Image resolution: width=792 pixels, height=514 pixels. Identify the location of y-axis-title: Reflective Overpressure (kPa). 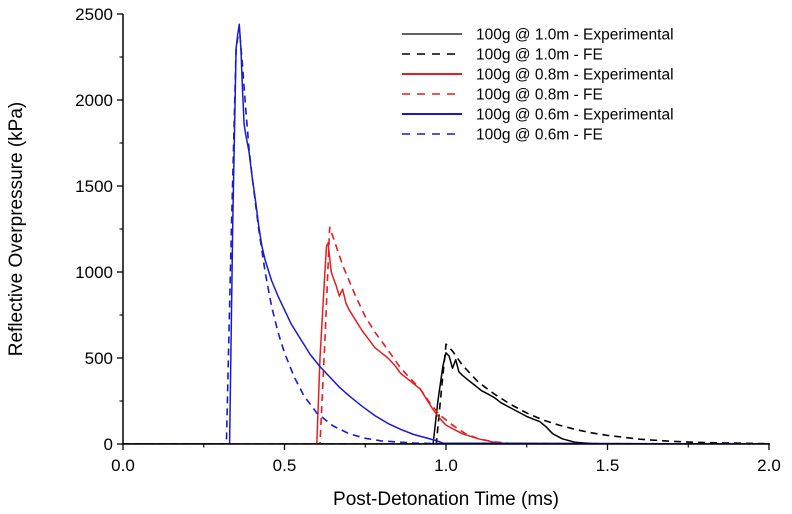
(16, 229).